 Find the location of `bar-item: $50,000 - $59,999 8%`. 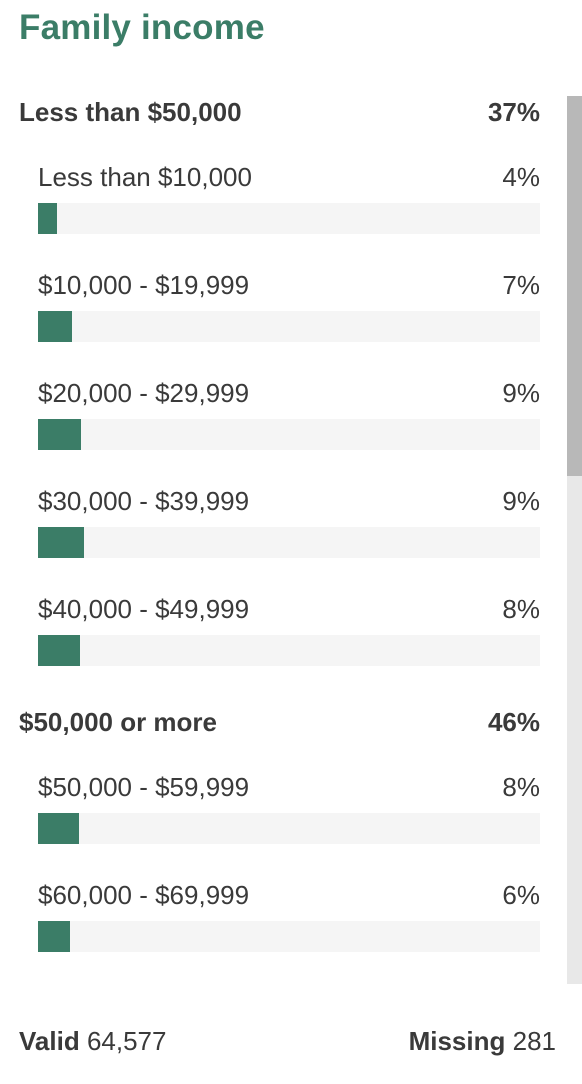

bar-item: $50,000 - $59,999 8% is located at coordinates (289, 820).